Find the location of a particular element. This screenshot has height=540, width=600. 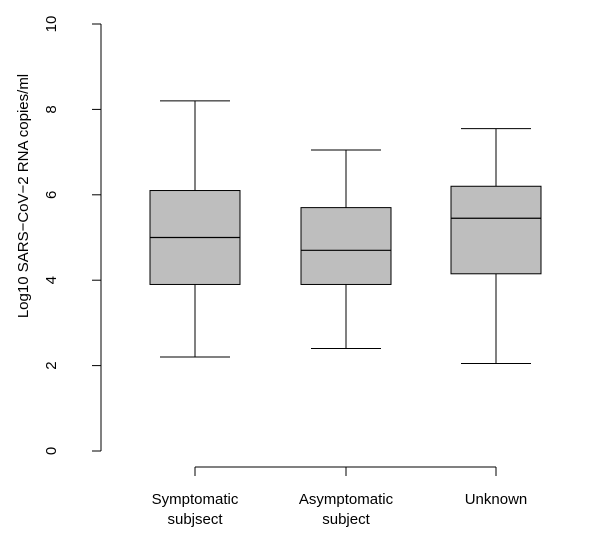

y-tick-label: 0 is located at coordinates (51, 451).